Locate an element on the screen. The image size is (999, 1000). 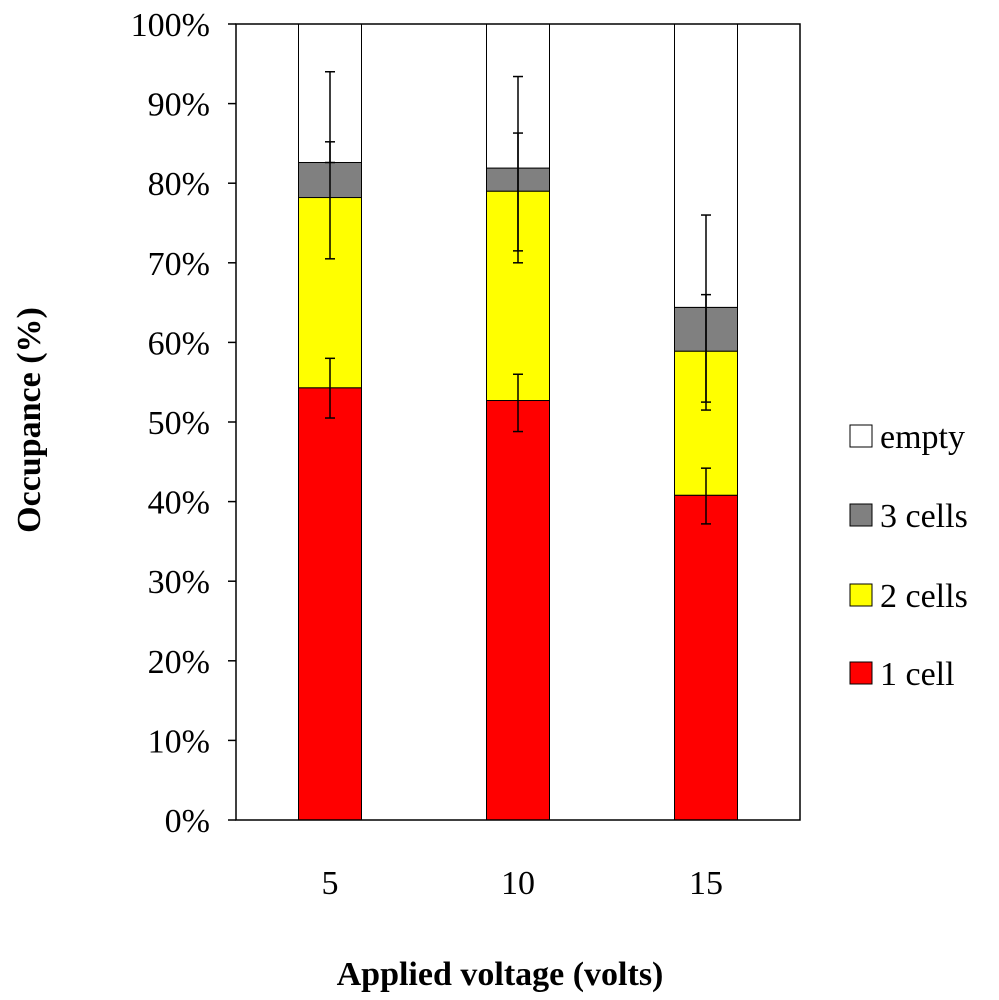
legend: empty 3 cells 2 cells 1 cell is located at coordinates (908, 556).